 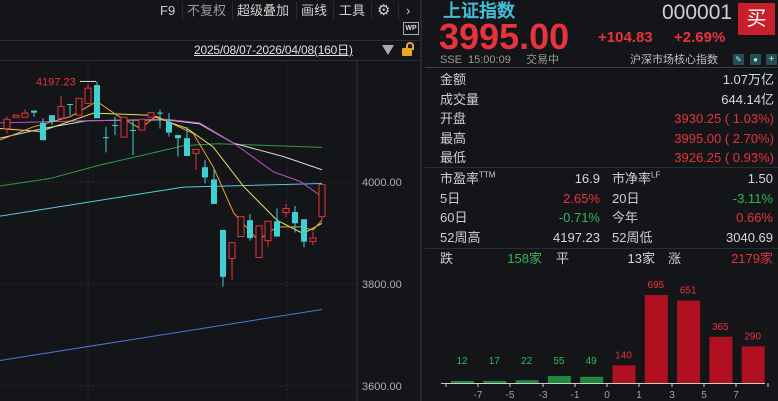 I want to click on x-tick-label: 1, so click(x=639, y=395).